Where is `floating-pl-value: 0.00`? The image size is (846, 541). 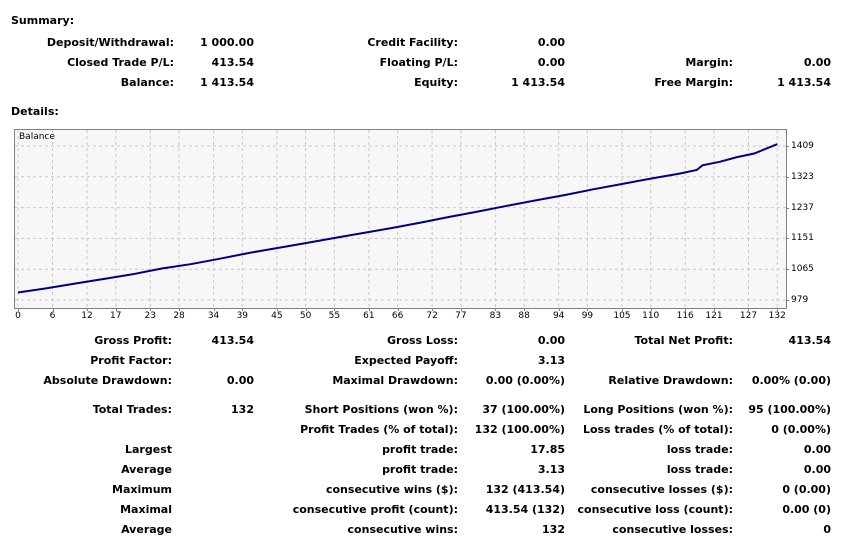
floating-pl-value: 0.00 is located at coordinates (551, 62).